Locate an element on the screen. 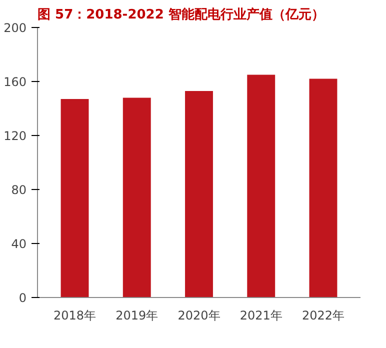 The width and height of the screenshot is (386, 348). chart-title: 图 57：2018-2022 智能配电行业产值（亿元） is located at coordinates (181, 14).